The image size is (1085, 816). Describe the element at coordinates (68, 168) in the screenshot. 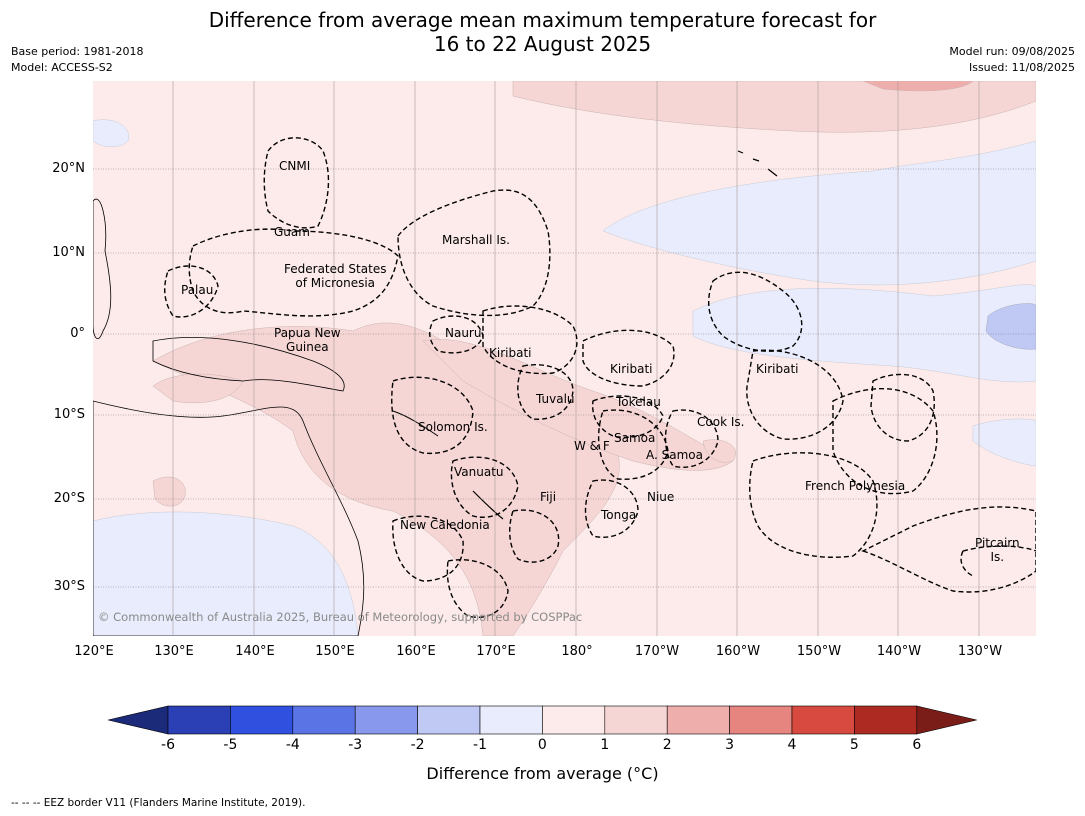

I see `lat-label-20n: 20°N` at that location.